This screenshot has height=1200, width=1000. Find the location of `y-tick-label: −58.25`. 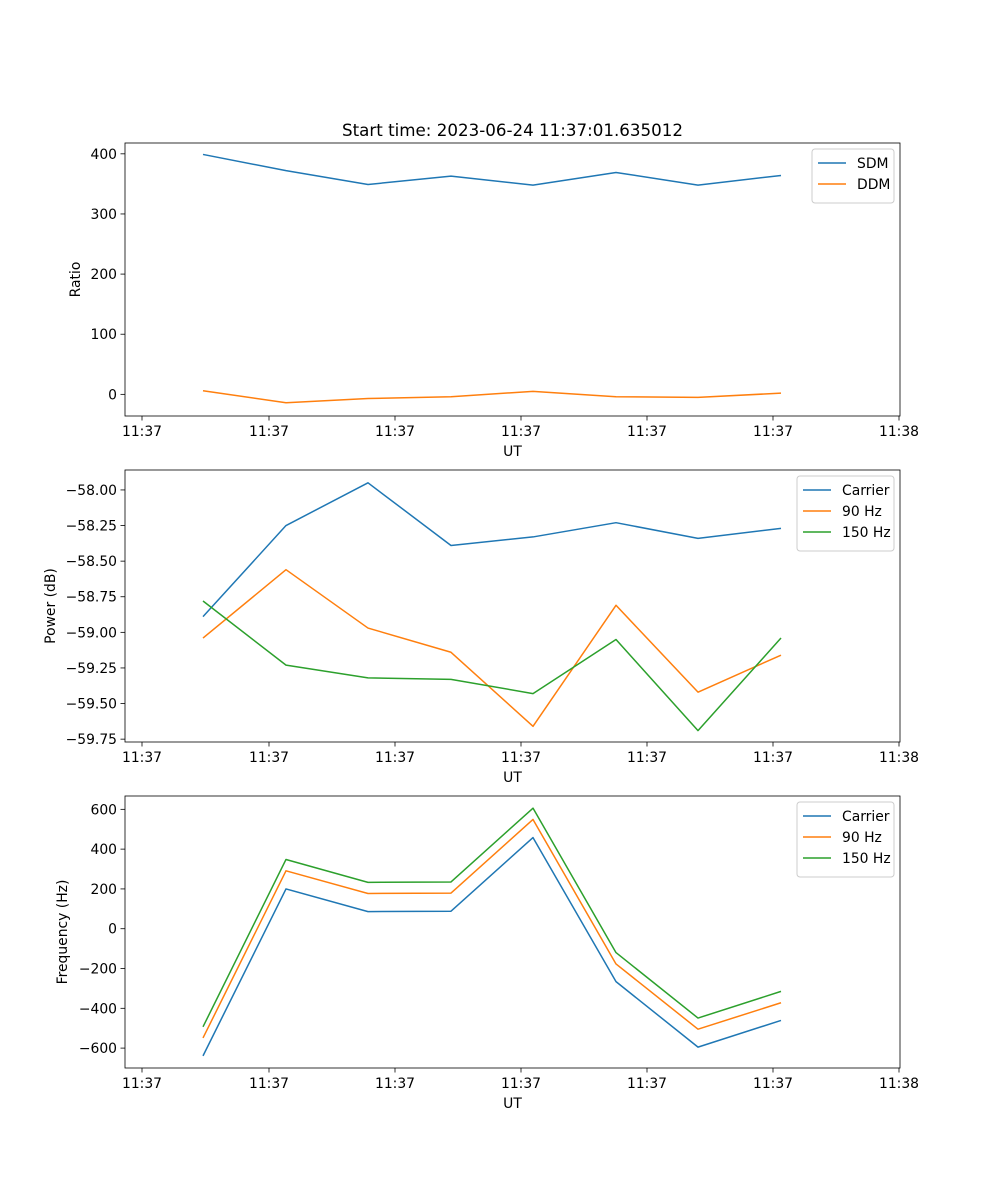

y-tick-label: −58.25 is located at coordinates (91, 527).